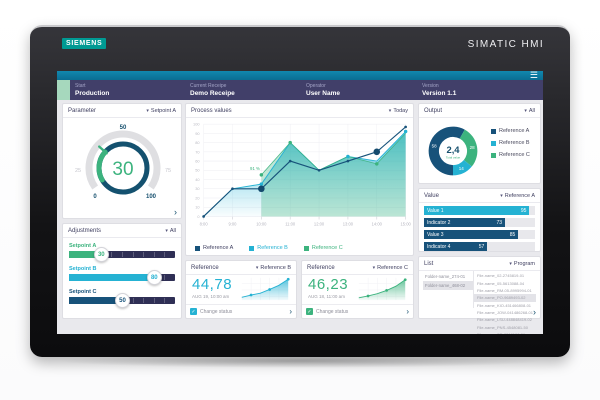 The image size is (600, 400). Describe the element at coordinates (154, 277) in the screenshot. I see `slider-handle: 80` at that location.